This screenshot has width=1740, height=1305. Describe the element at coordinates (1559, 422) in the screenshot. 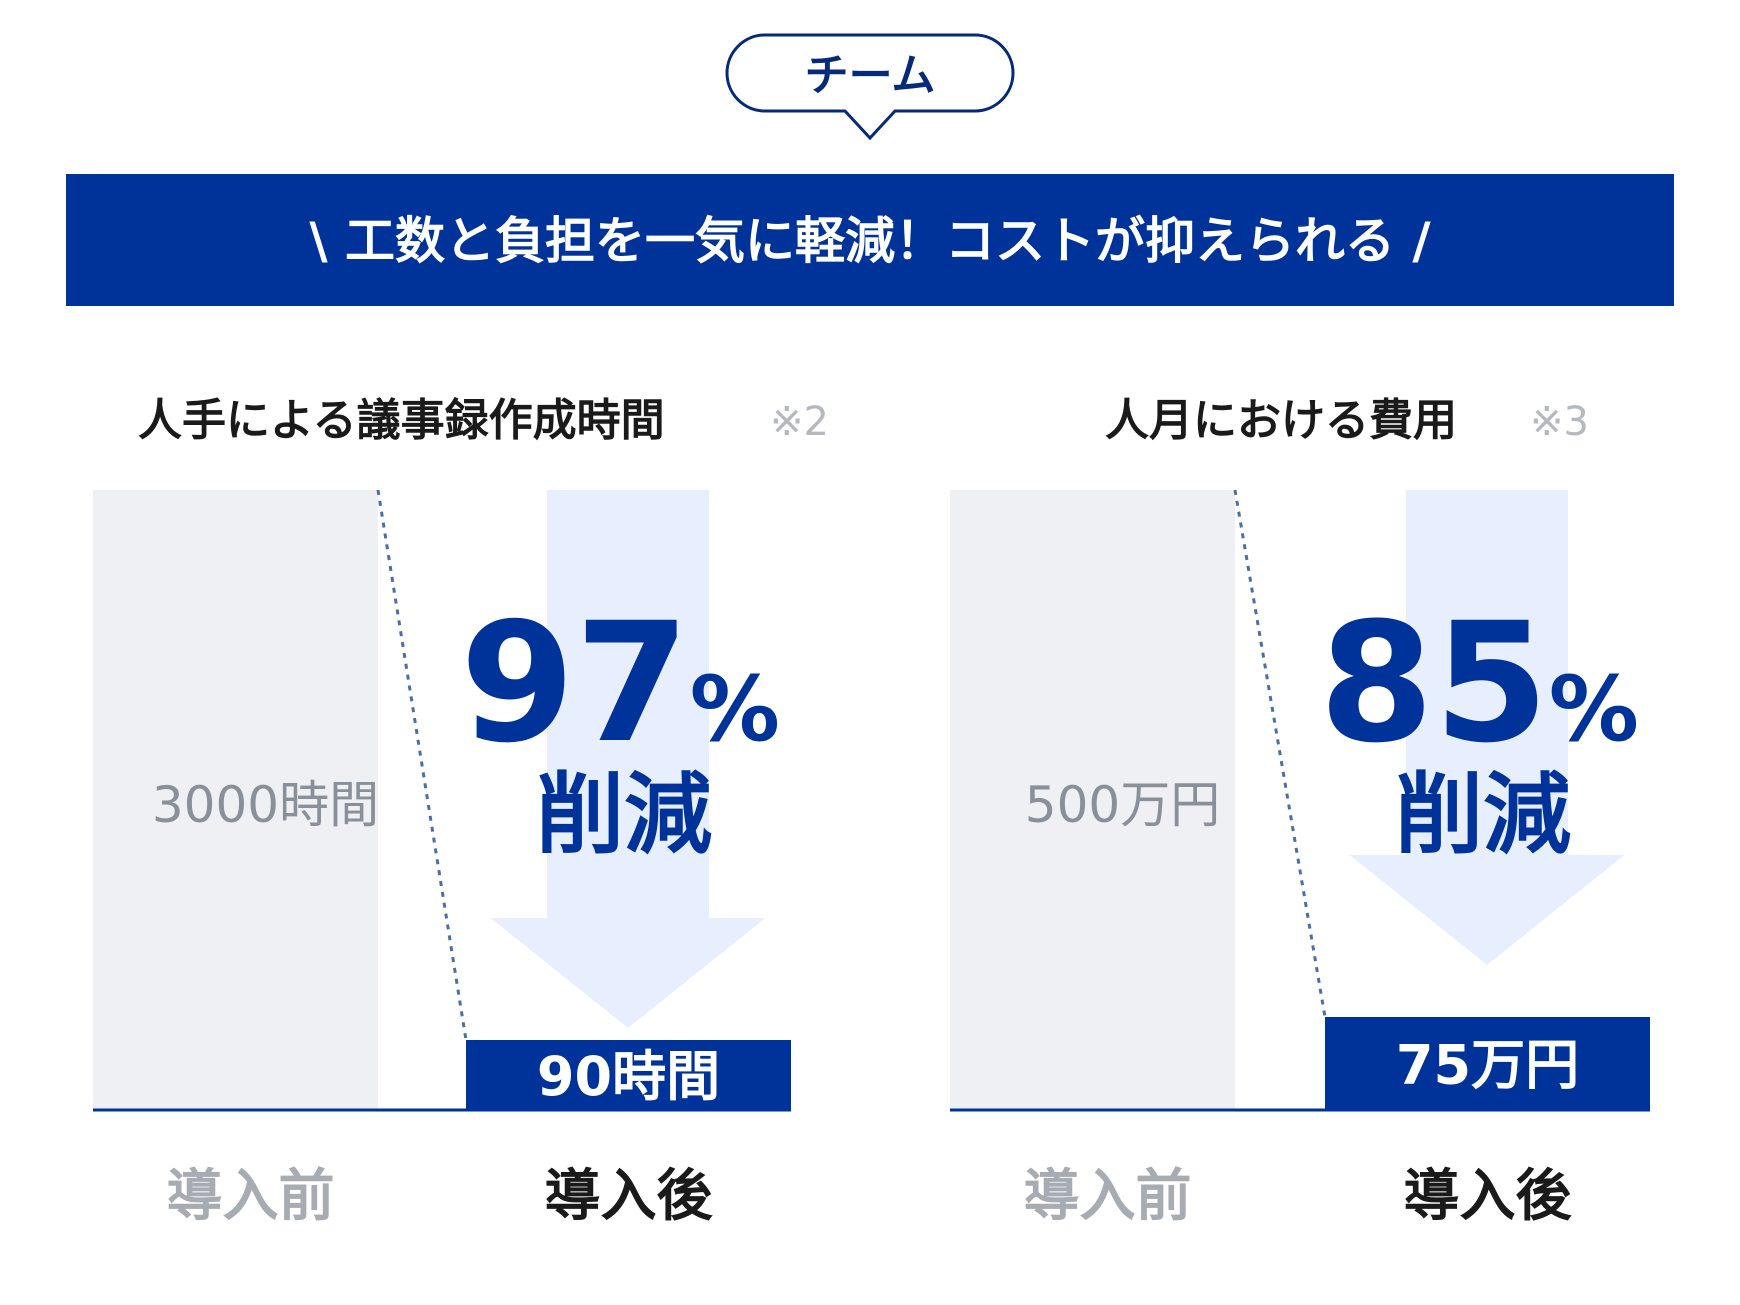

I see `footnote-mark: ※3` at that location.